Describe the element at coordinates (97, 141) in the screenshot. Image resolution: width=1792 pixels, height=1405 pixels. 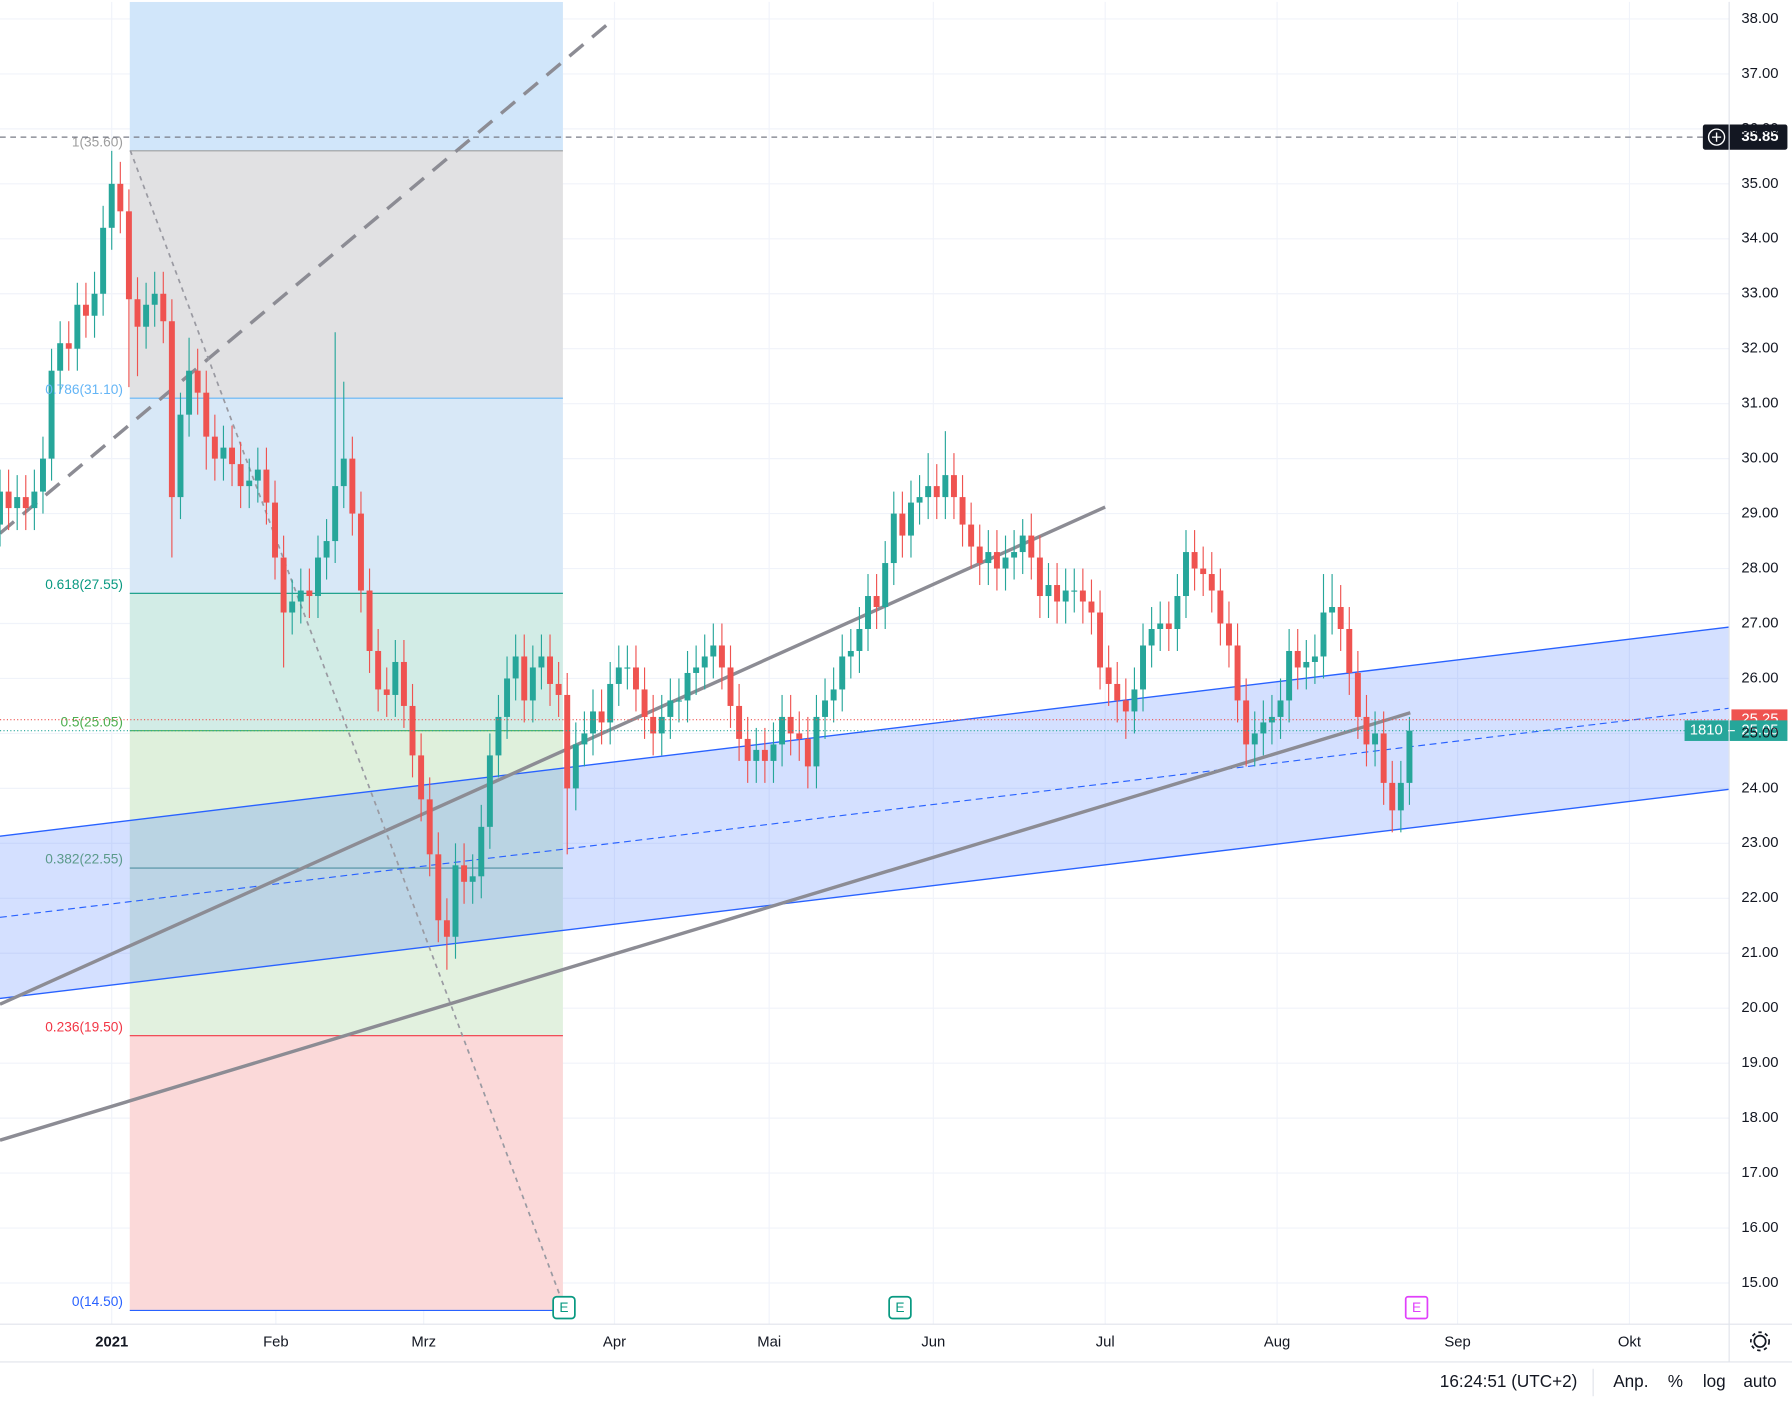
I see `fib-label: 1(35.60)` at that location.